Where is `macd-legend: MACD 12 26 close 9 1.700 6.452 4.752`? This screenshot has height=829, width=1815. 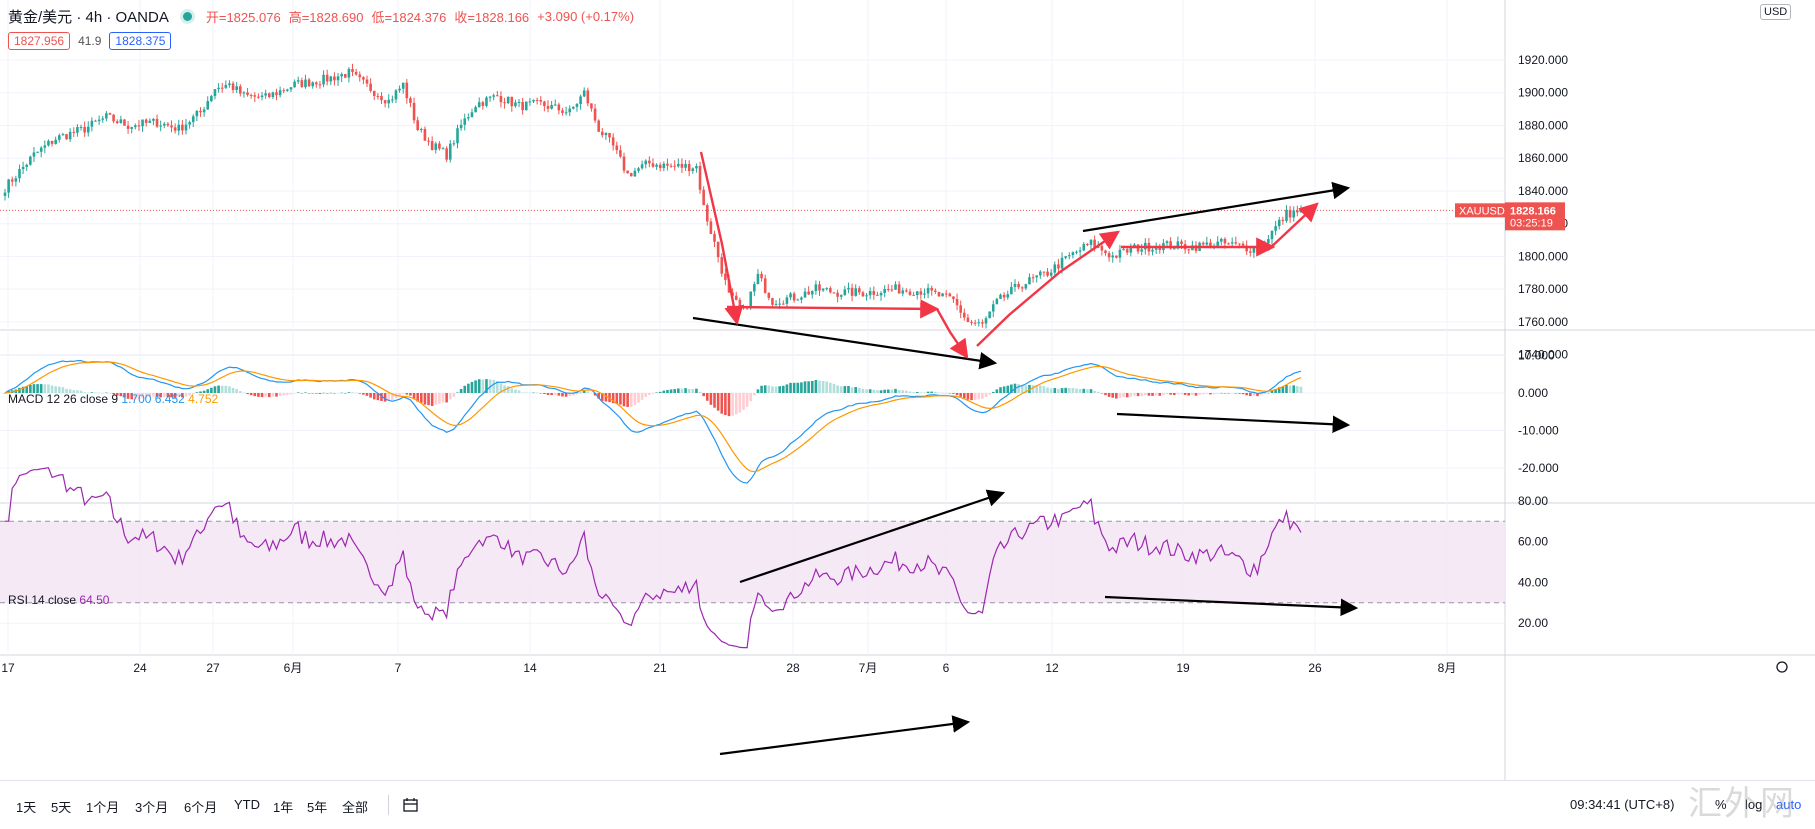 macd-legend: MACD 12 26 close 9 1.700 6.452 4.752 is located at coordinates (113, 399).